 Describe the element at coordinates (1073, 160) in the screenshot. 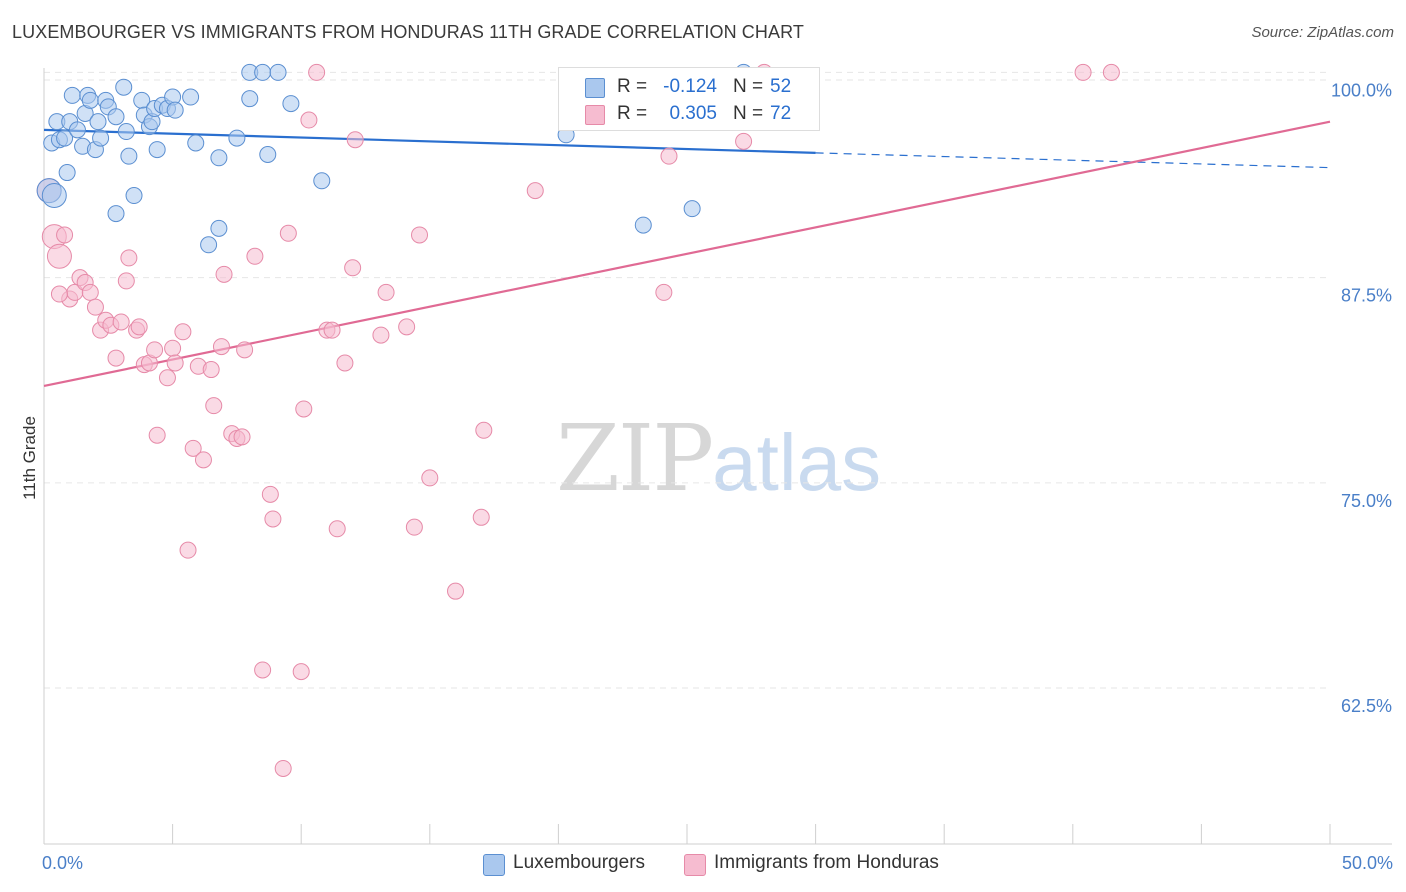

I see `luxembourger-trend-extension` at that location.